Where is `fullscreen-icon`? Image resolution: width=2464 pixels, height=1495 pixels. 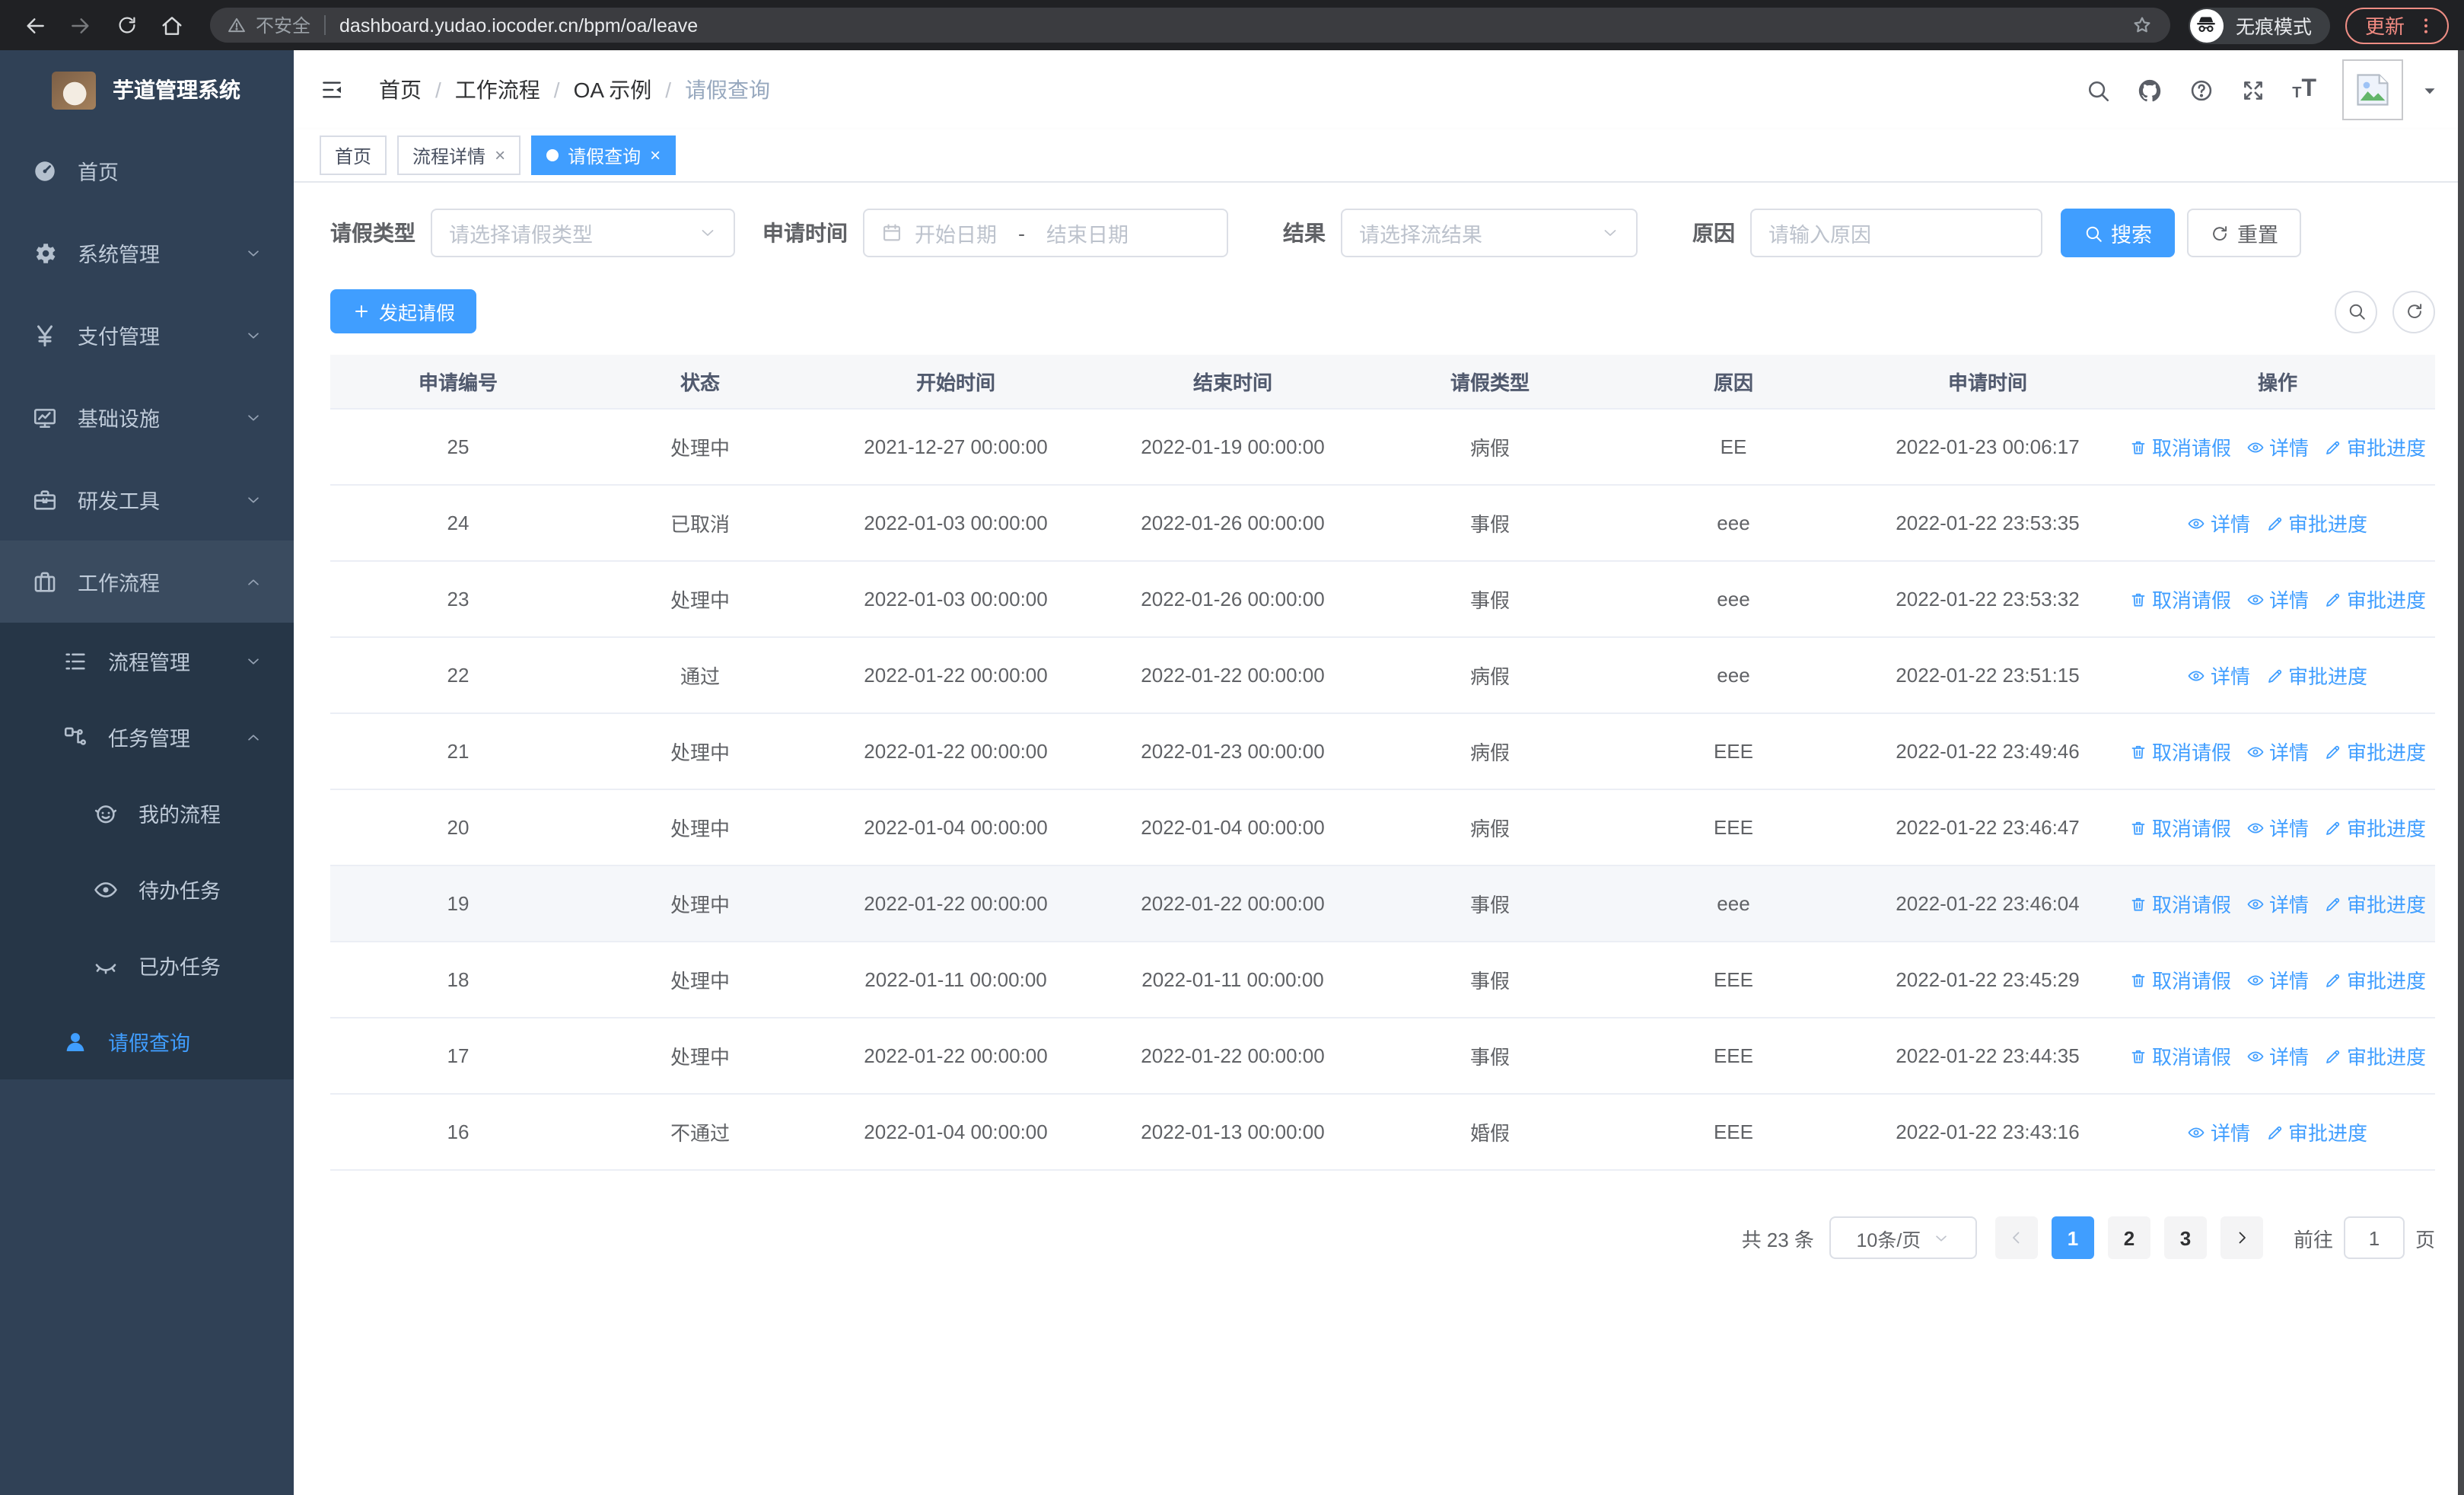 fullscreen-icon is located at coordinates (2253, 90).